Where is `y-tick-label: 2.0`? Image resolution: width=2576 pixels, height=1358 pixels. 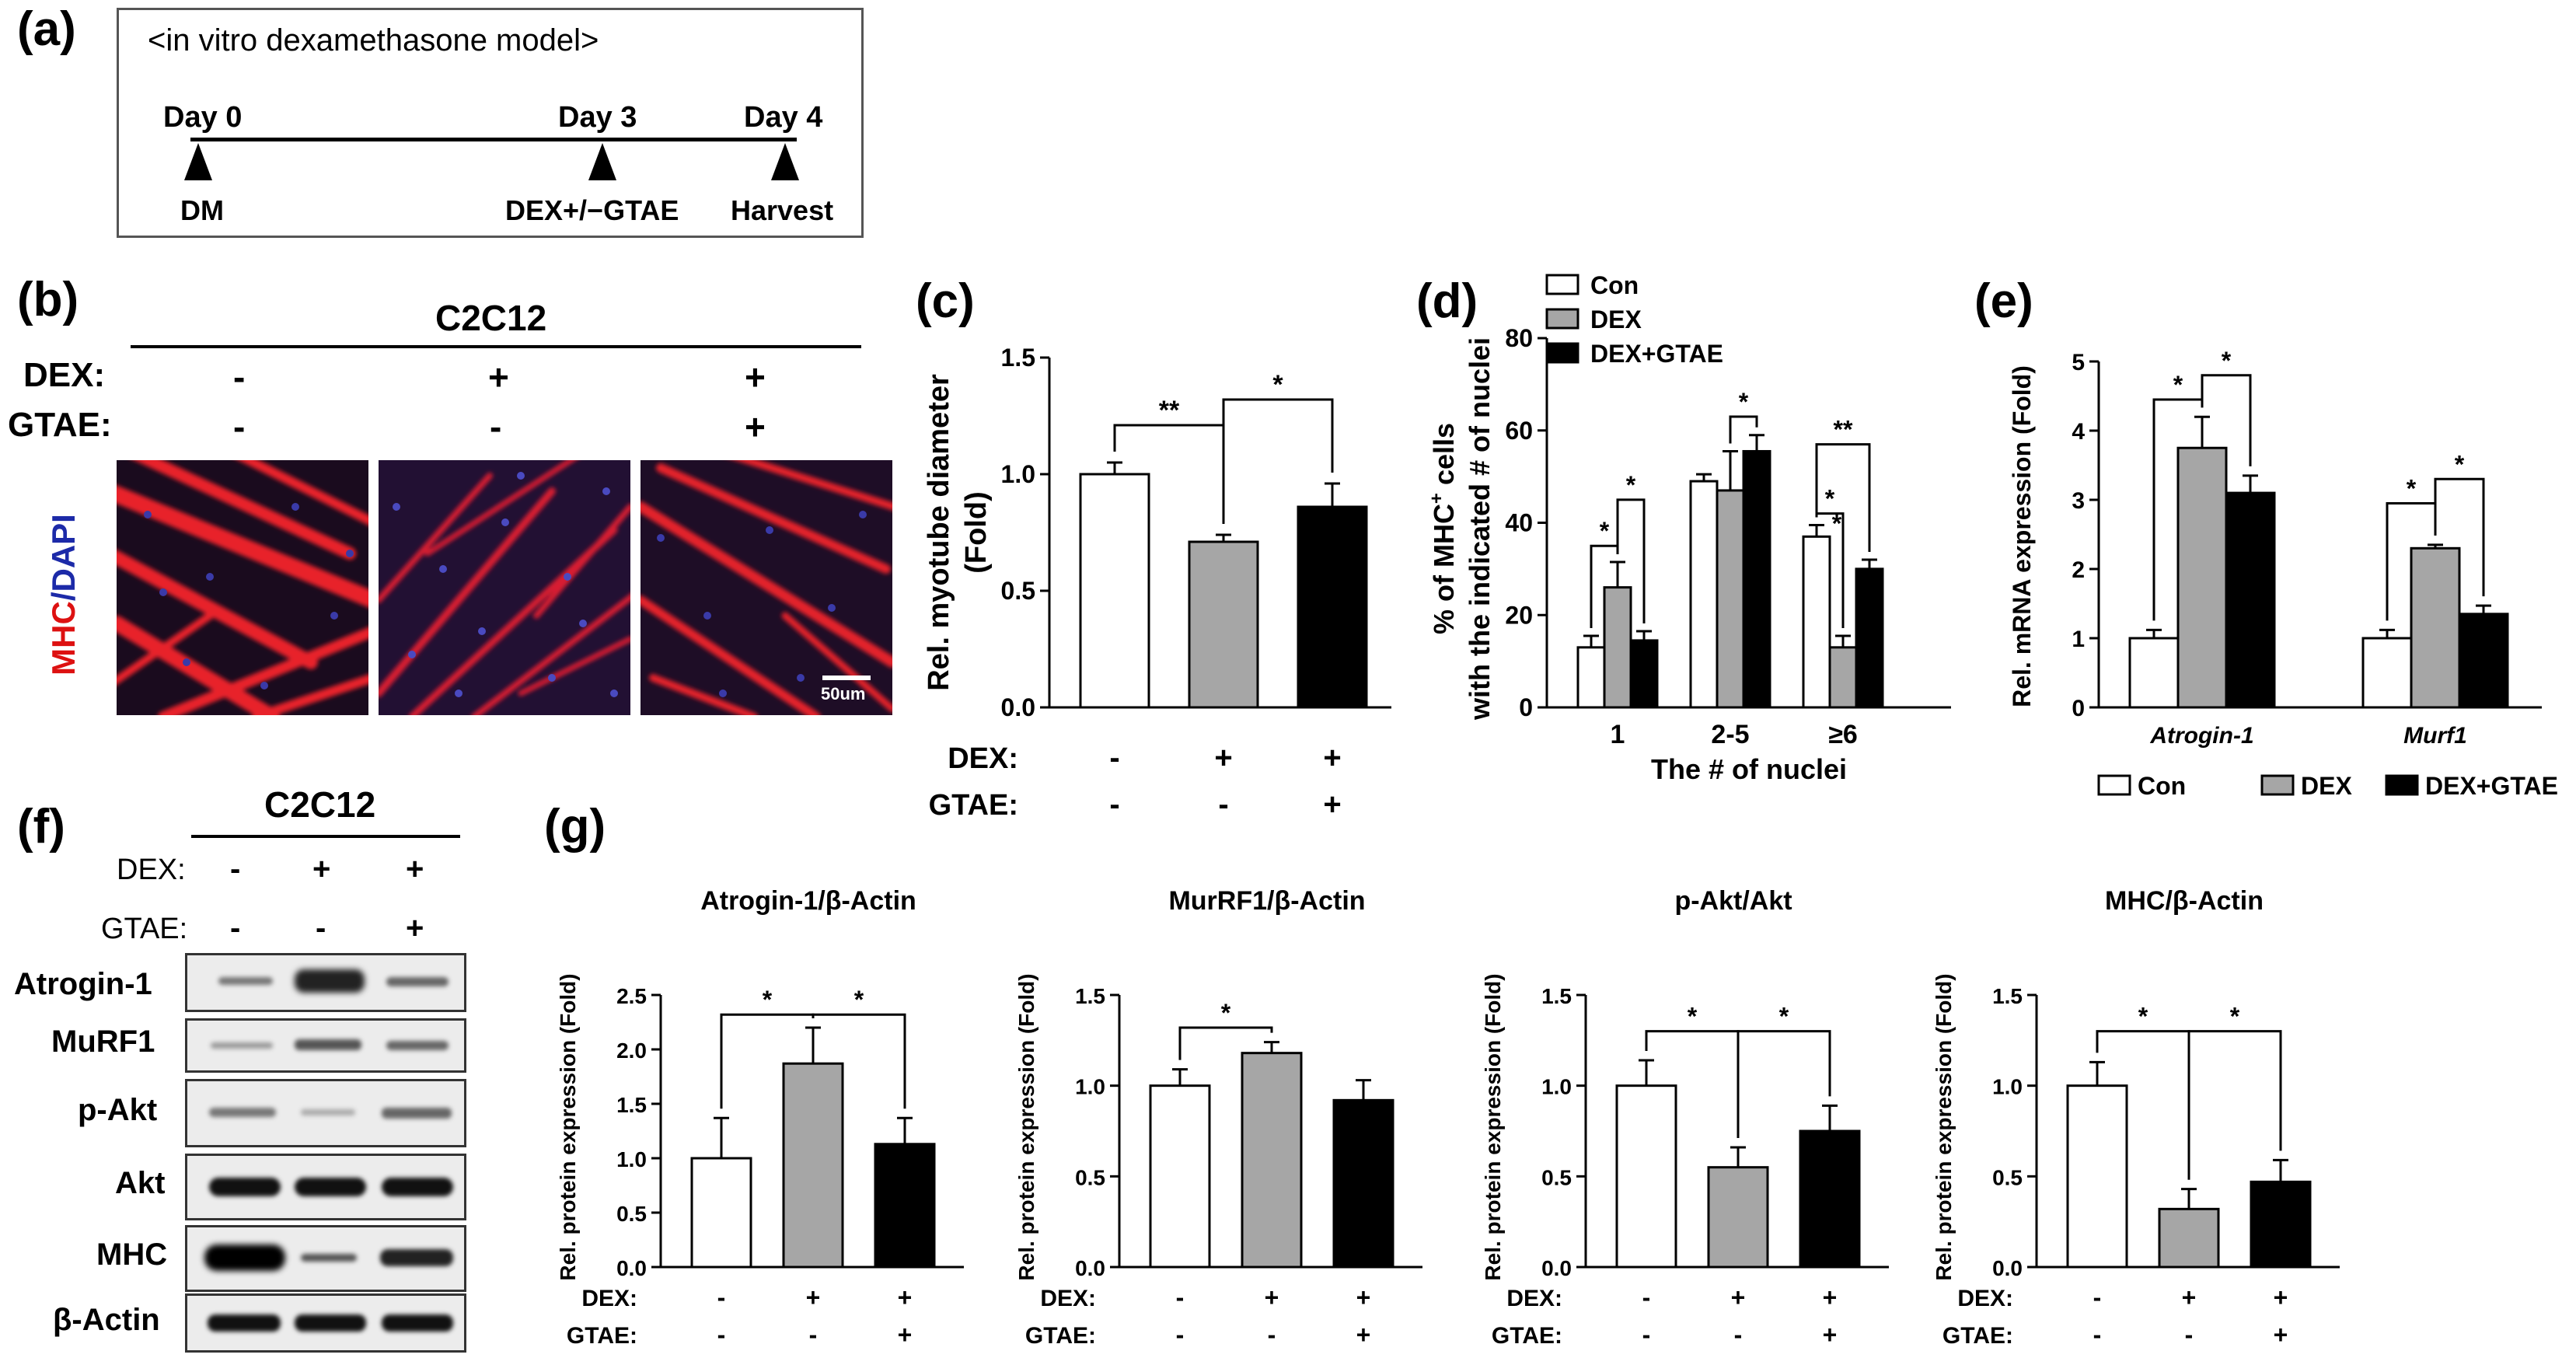
y-tick-label: 2.0 is located at coordinates (631, 1051).